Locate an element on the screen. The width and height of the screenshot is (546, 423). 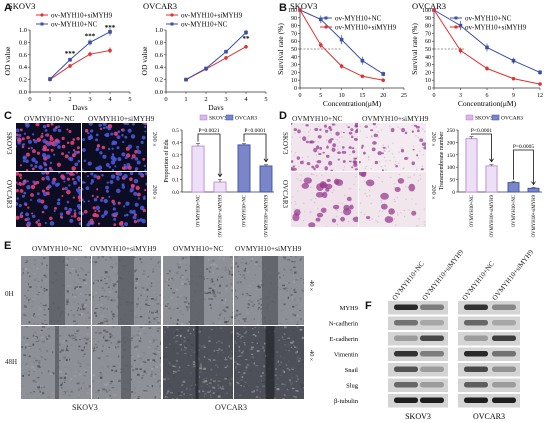
wound-image-ovcar3-nc-0h is located at coordinates (198, 290).